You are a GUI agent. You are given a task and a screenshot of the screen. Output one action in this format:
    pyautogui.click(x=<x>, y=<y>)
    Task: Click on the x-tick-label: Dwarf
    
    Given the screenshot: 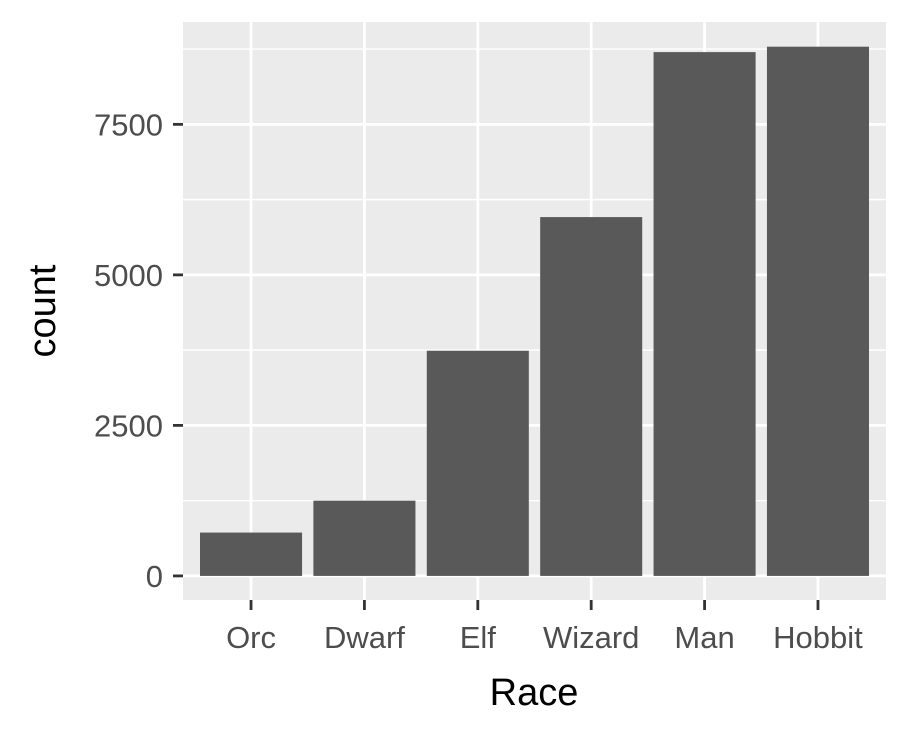 What is the action you would take?
    pyautogui.click(x=364, y=637)
    